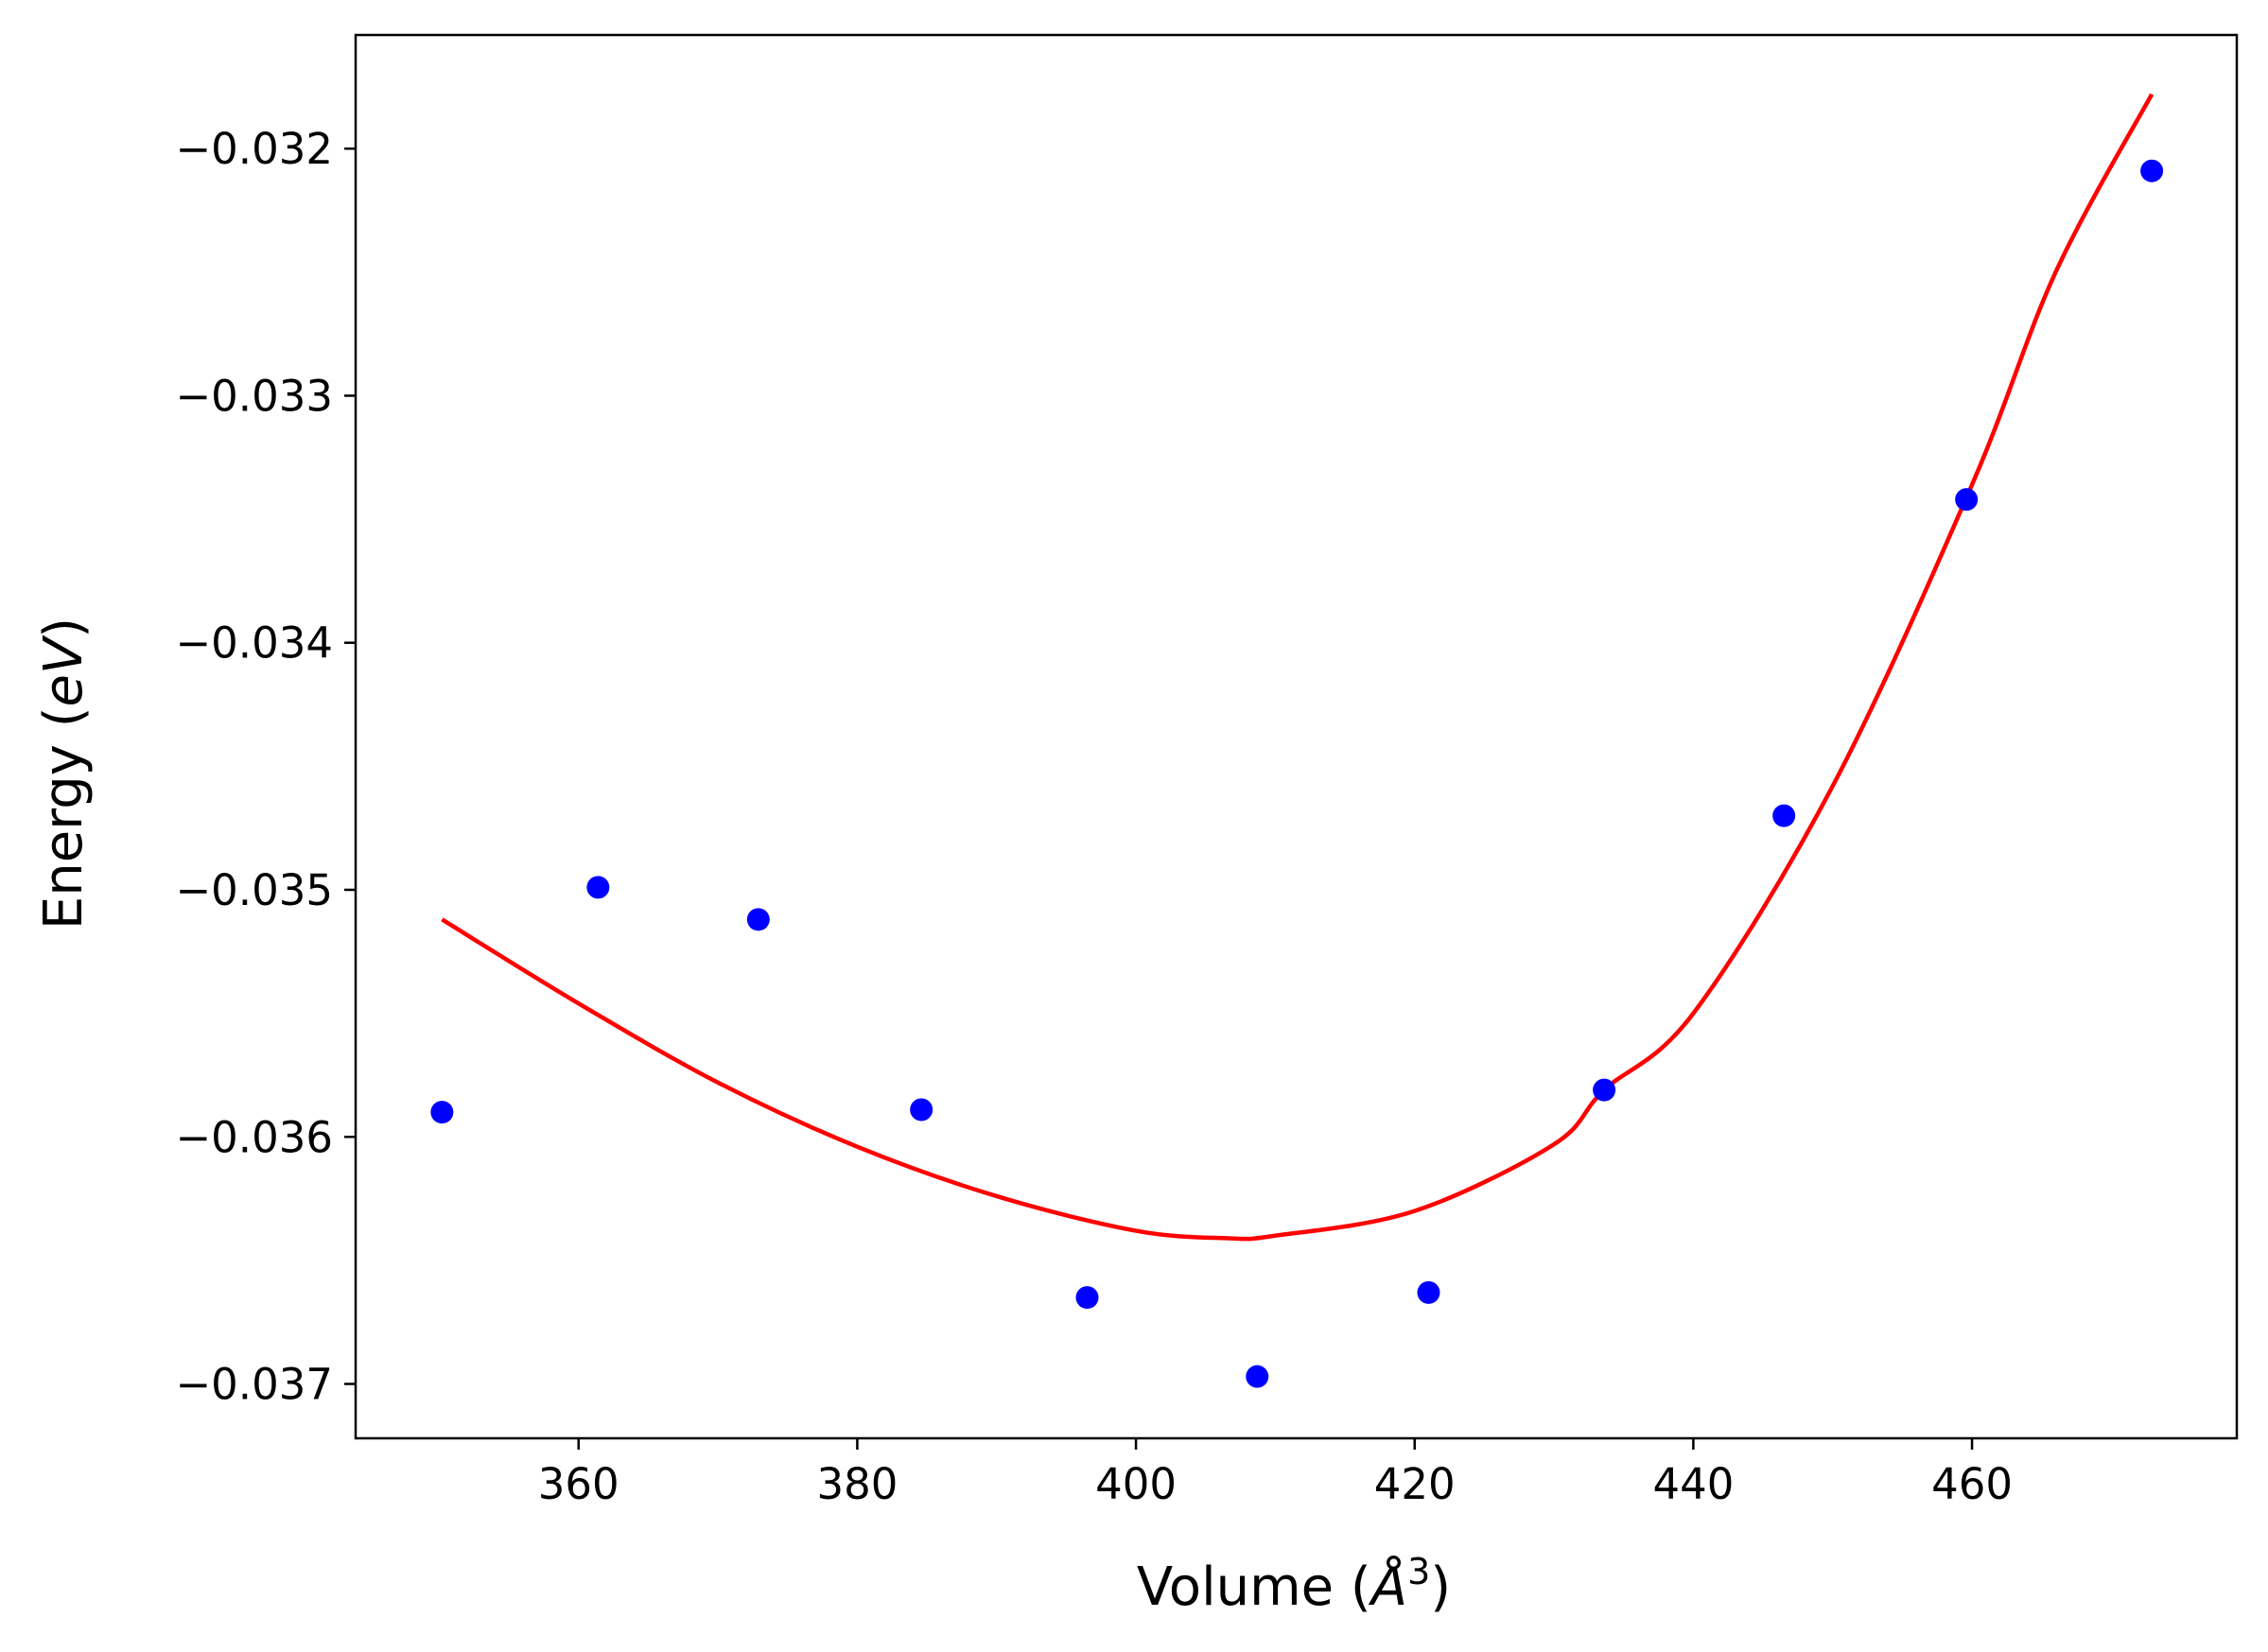  I want to click on x-tick-label-460: 460, so click(1972, 1484).